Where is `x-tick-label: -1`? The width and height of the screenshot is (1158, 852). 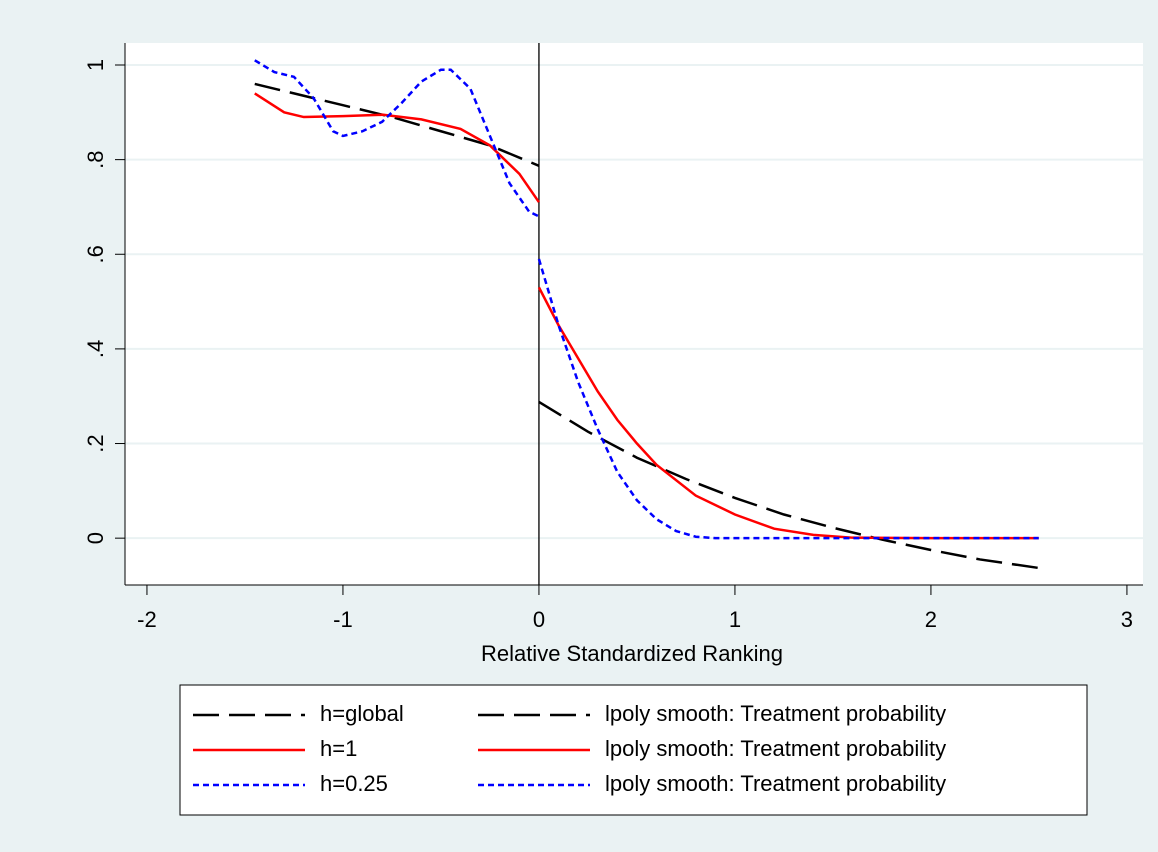
x-tick-label: -1 is located at coordinates (343, 619).